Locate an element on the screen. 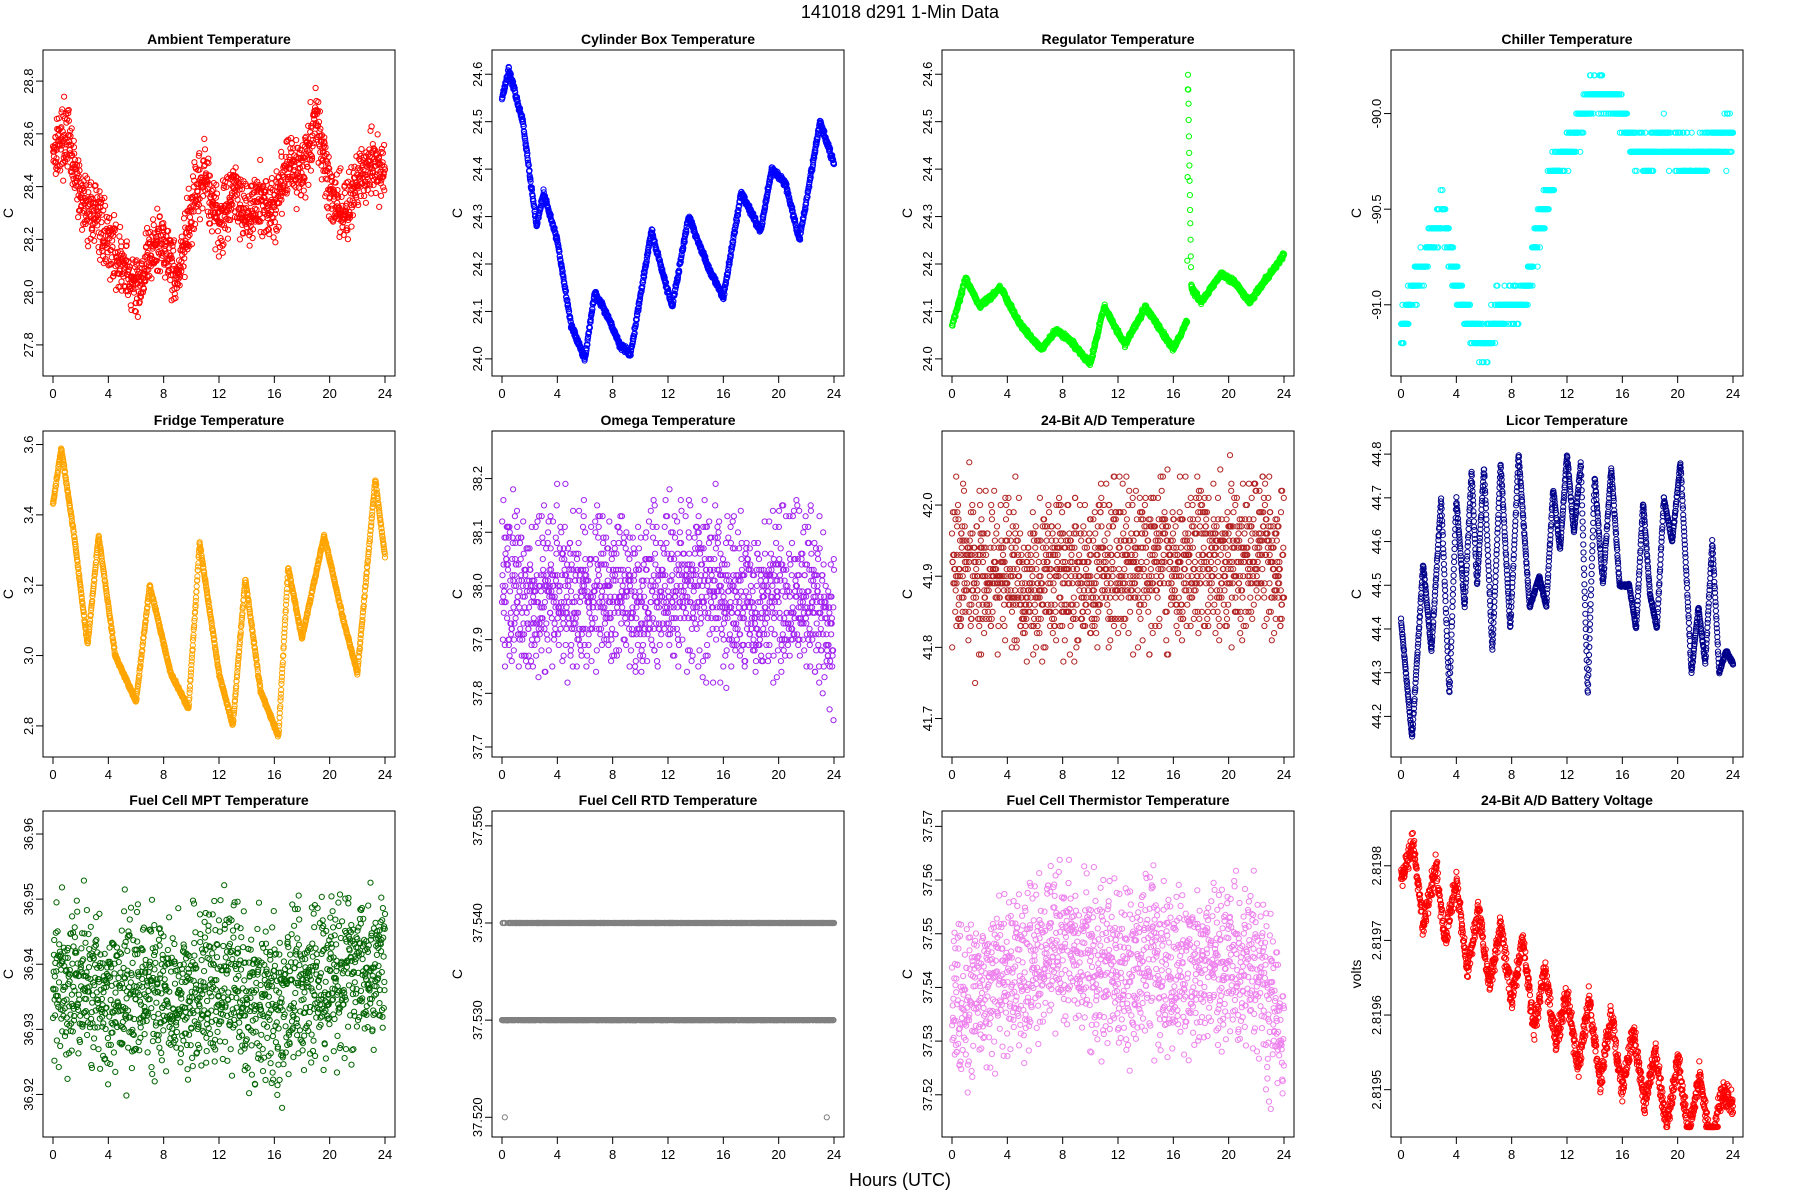  y-tick-label: 28.4 is located at coordinates (28, 186).